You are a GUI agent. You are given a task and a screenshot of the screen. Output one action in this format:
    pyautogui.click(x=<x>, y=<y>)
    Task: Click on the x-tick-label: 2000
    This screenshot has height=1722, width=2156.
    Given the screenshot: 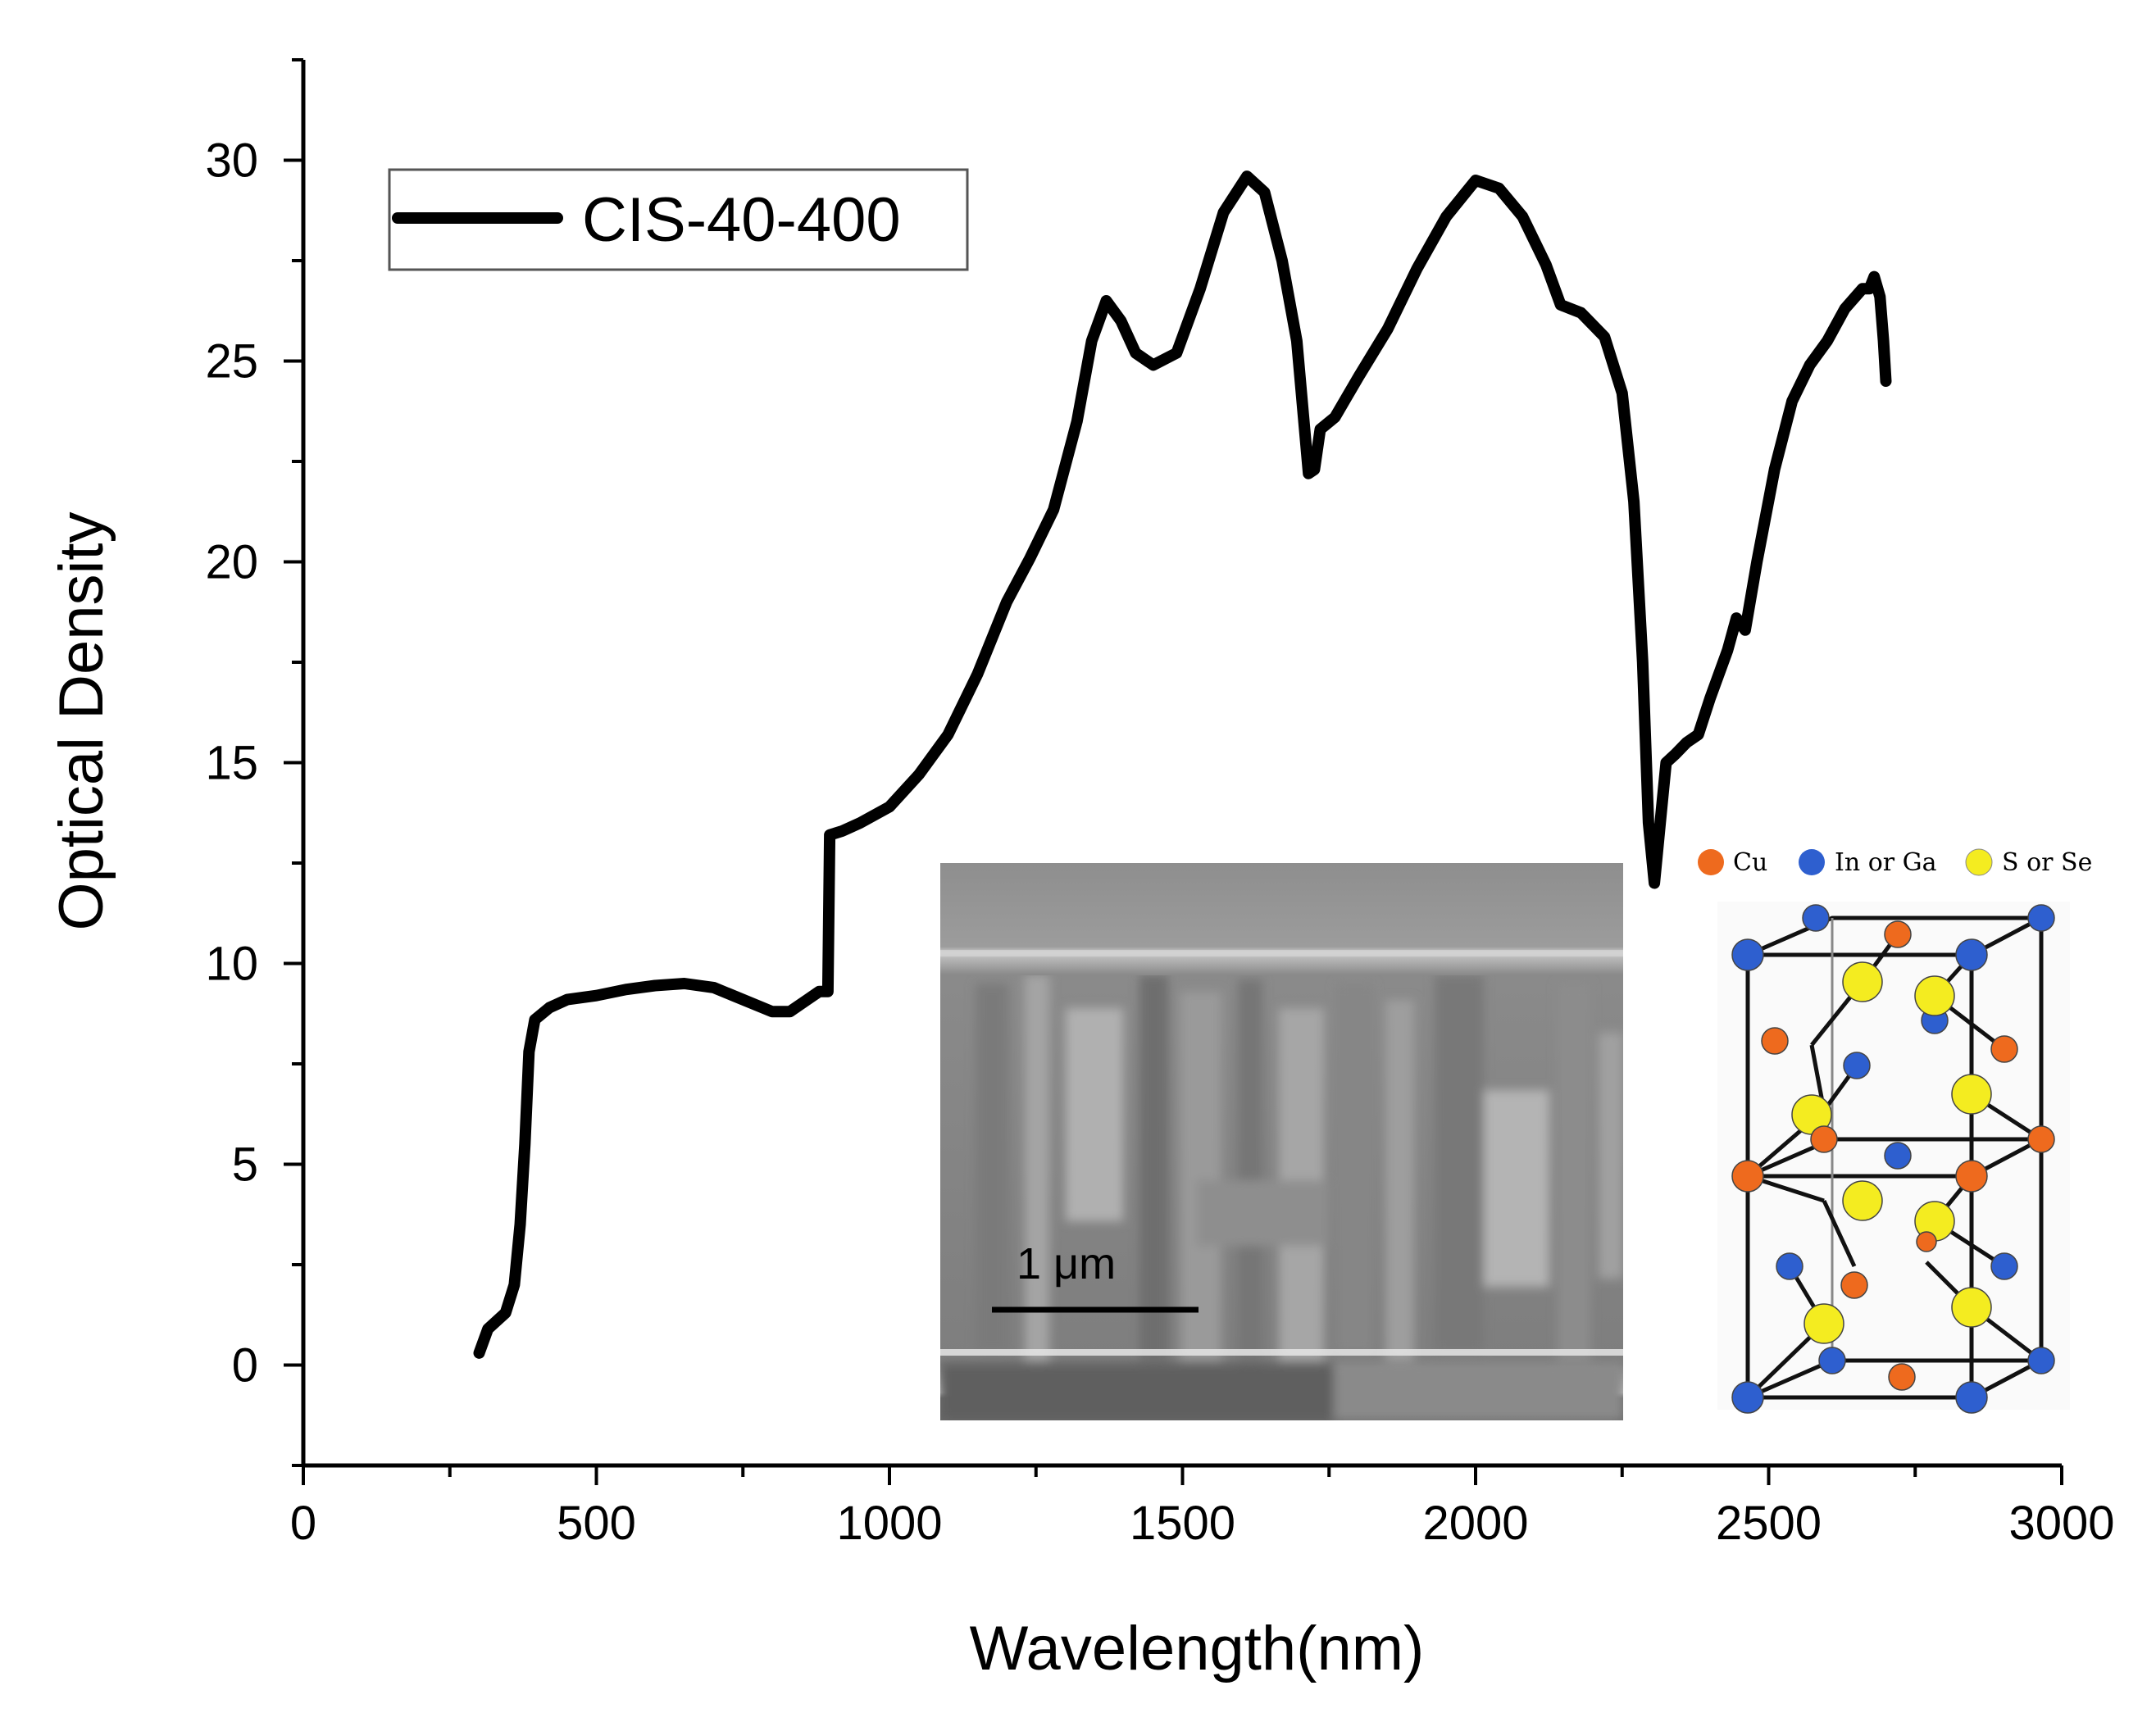 What is the action you would take?
    pyautogui.click(x=1475, y=1523)
    